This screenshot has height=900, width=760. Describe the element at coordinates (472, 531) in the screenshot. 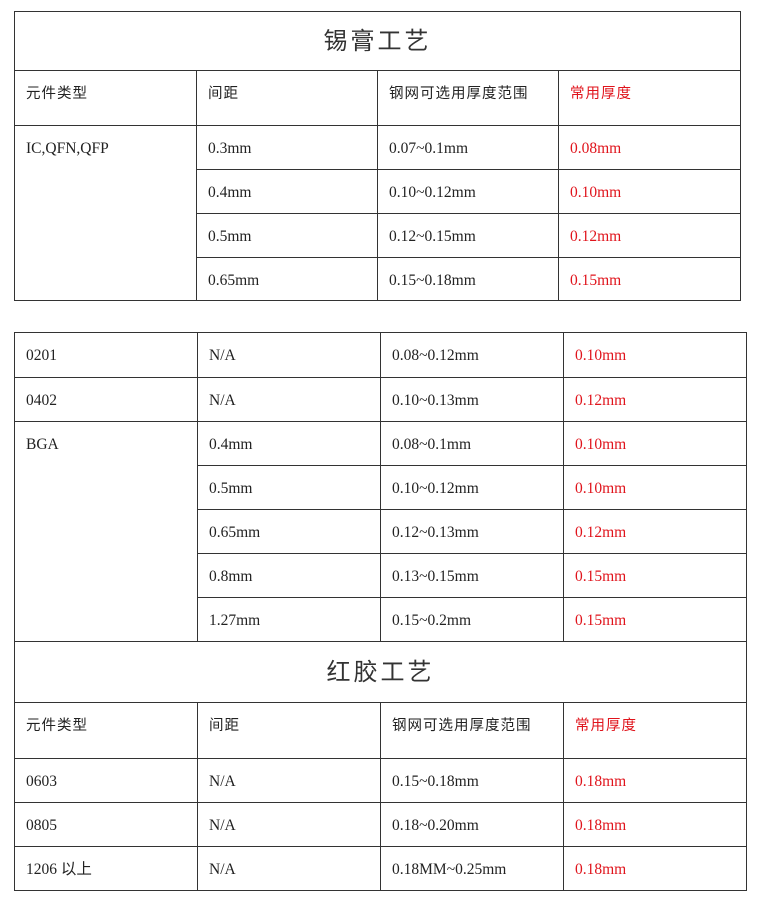

I see `stencil-range-cell: 0.12~0.13mm` at that location.